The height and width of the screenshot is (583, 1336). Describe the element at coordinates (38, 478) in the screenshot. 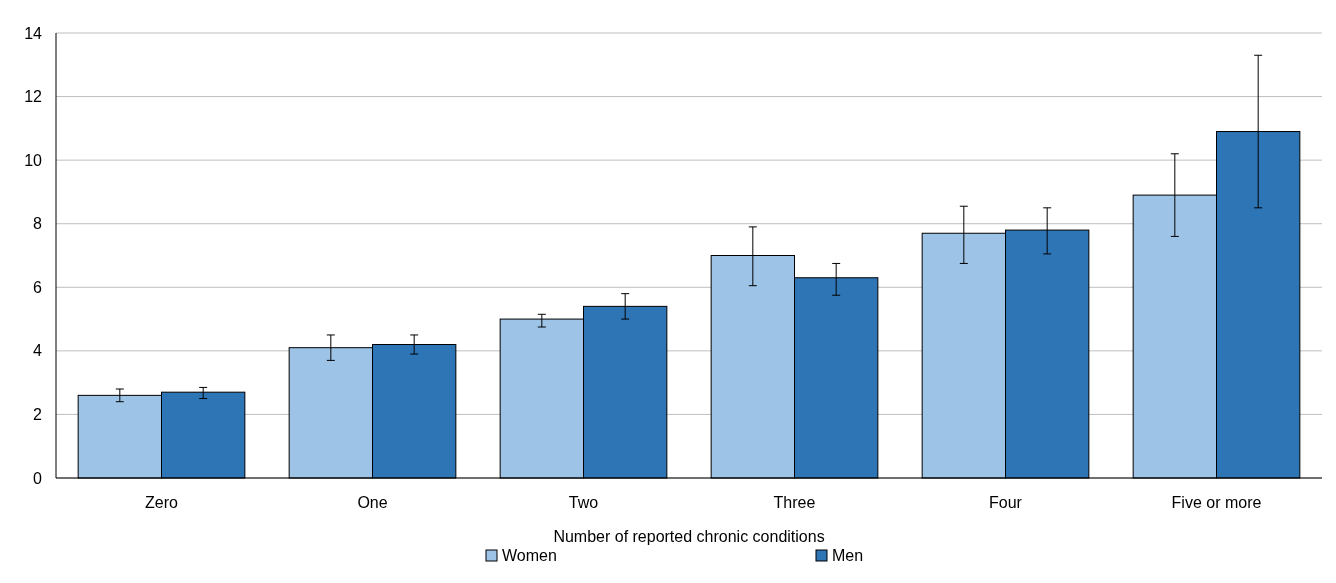

I see `y-tick-label: 0` at that location.